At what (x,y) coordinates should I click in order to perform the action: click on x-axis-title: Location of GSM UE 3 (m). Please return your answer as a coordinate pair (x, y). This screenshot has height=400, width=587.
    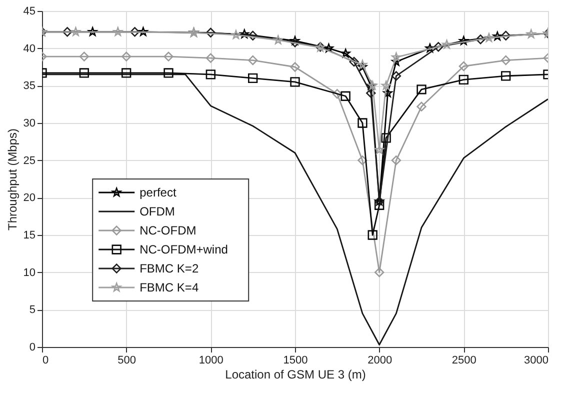
    Looking at the image, I should click on (295, 375).